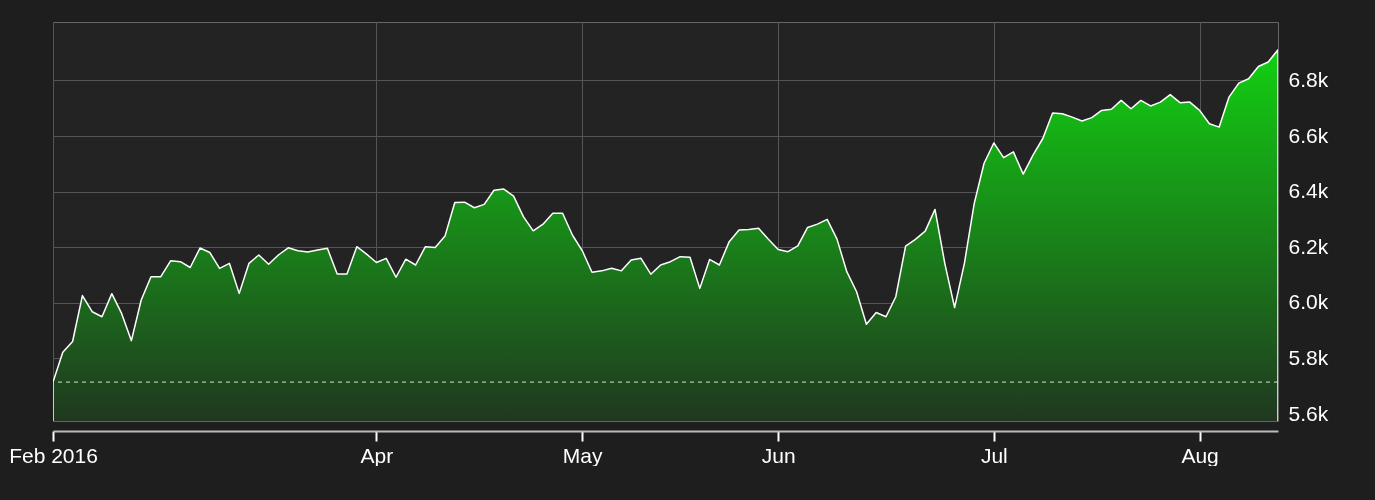 The image size is (1375, 500). Describe the element at coordinates (1308, 246) in the screenshot. I see `y-tick-label: 6.2k` at that location.